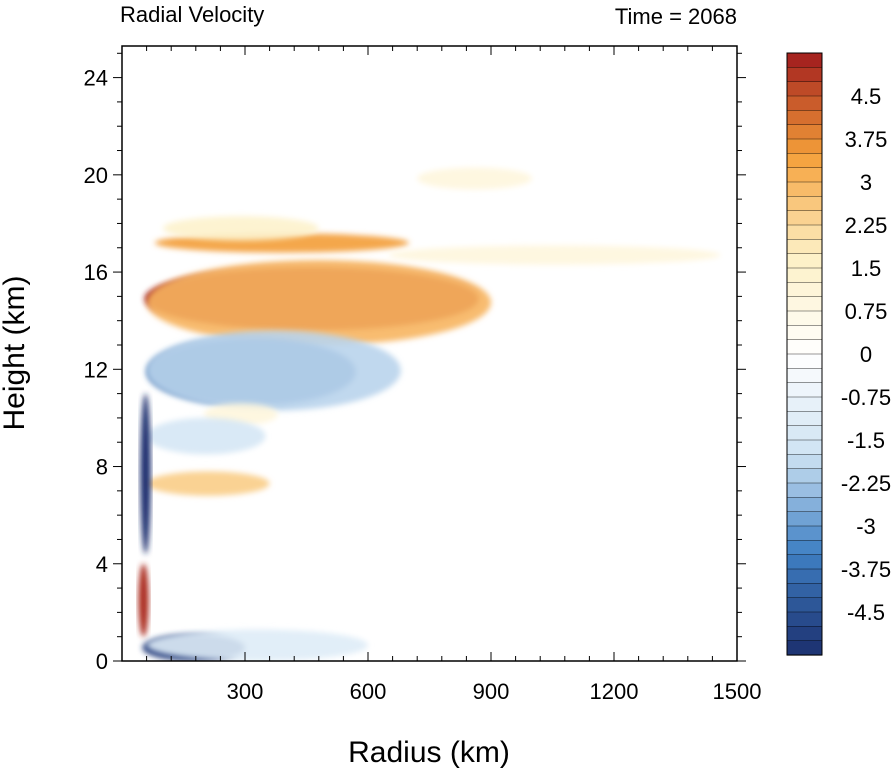 Image resolution: width=895 pixels, height=774 pixels. What do you see at coordinates (102, 564) in the screenshot?
I see `y-tick-label: 4` at bounding box center [102, 564].